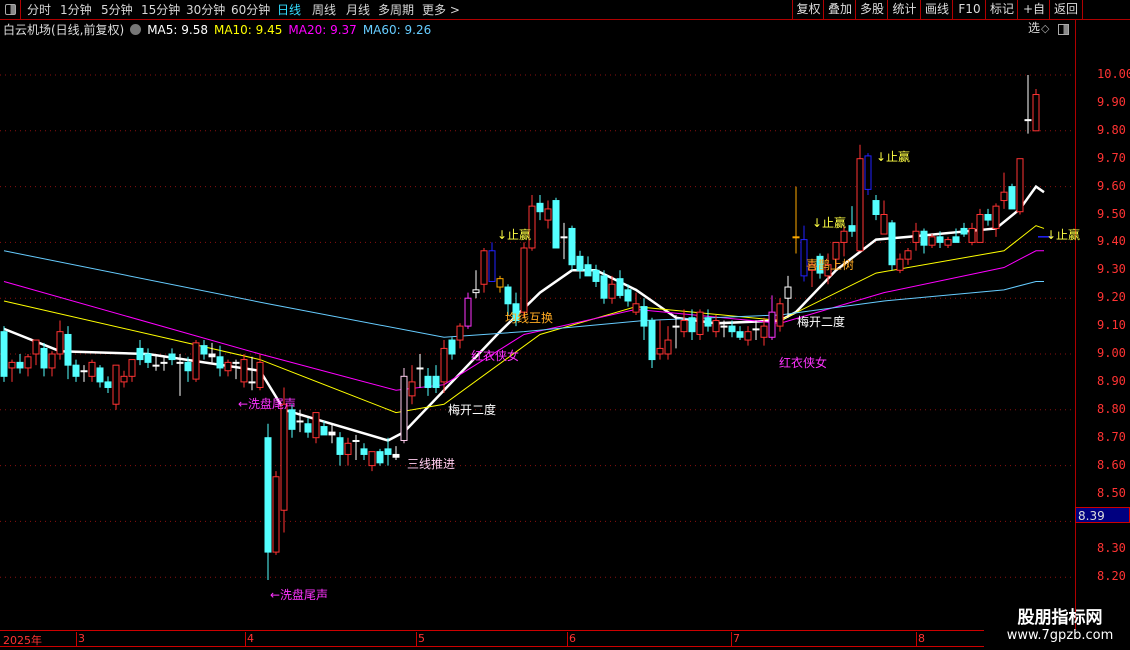 This screenshot has height=650, width=1130. Describe the element at coordinates (10, 9) in the screenshot. I see `panel-toggle-button` at that location.